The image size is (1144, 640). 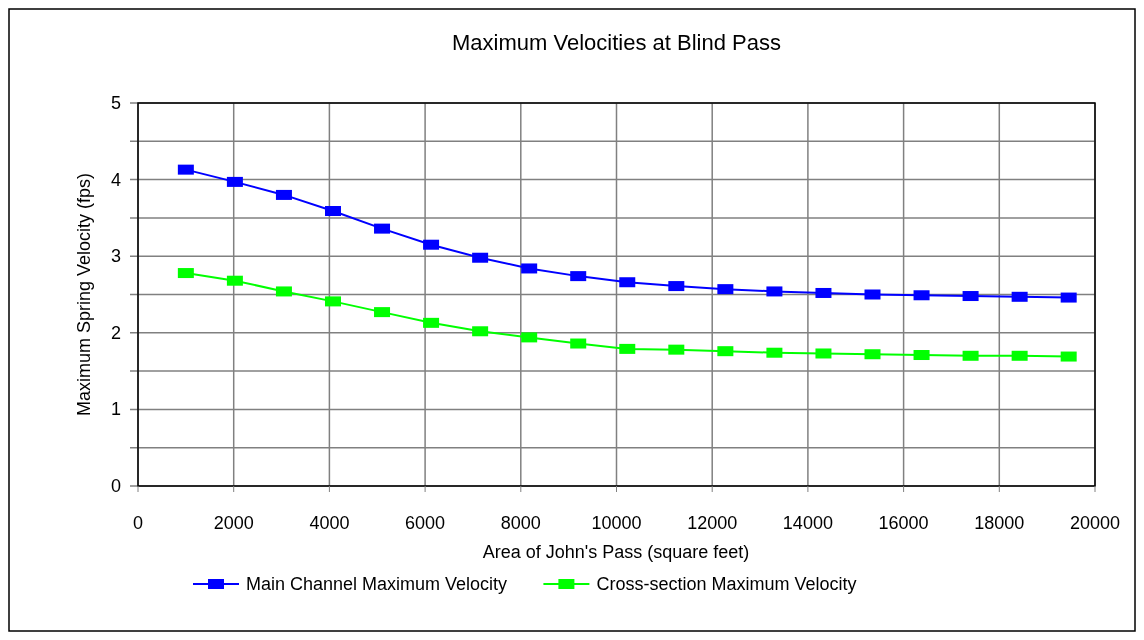 I want to click on y-tick-label: 5, so click(x=115, y=103).